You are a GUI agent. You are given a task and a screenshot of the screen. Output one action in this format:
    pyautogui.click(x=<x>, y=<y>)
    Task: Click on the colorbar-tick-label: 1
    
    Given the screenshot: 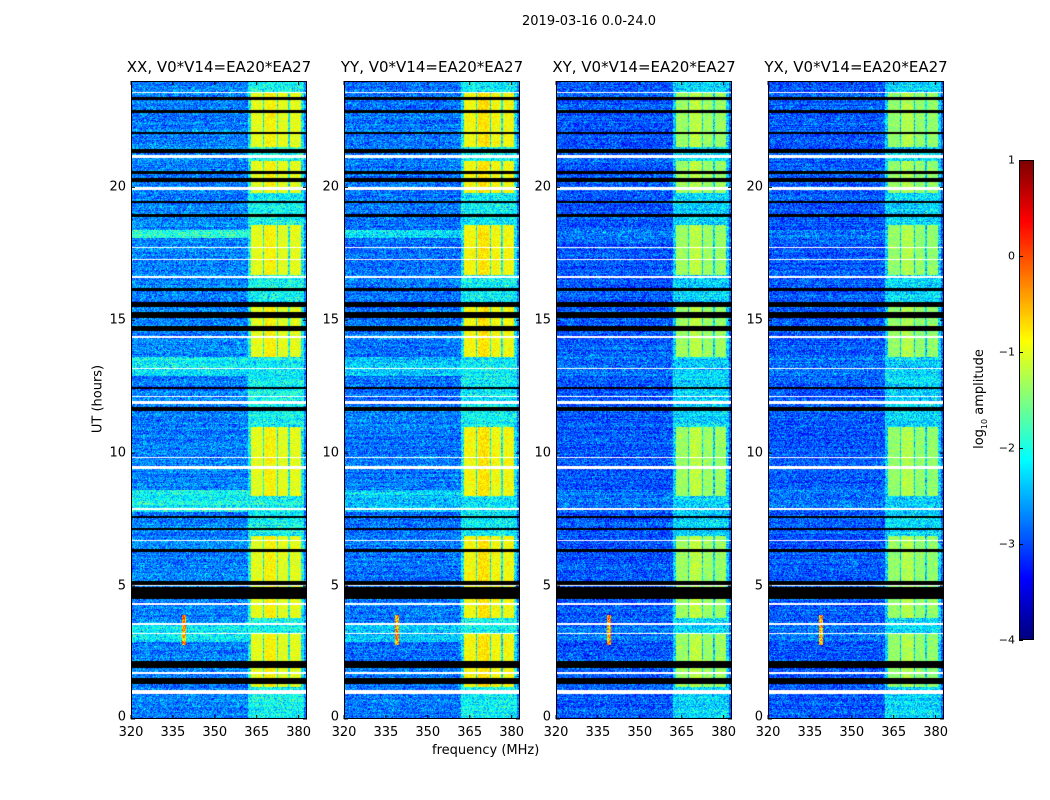 What is the action you would take?
    pyautogui.click(x=1011, y=160)
    